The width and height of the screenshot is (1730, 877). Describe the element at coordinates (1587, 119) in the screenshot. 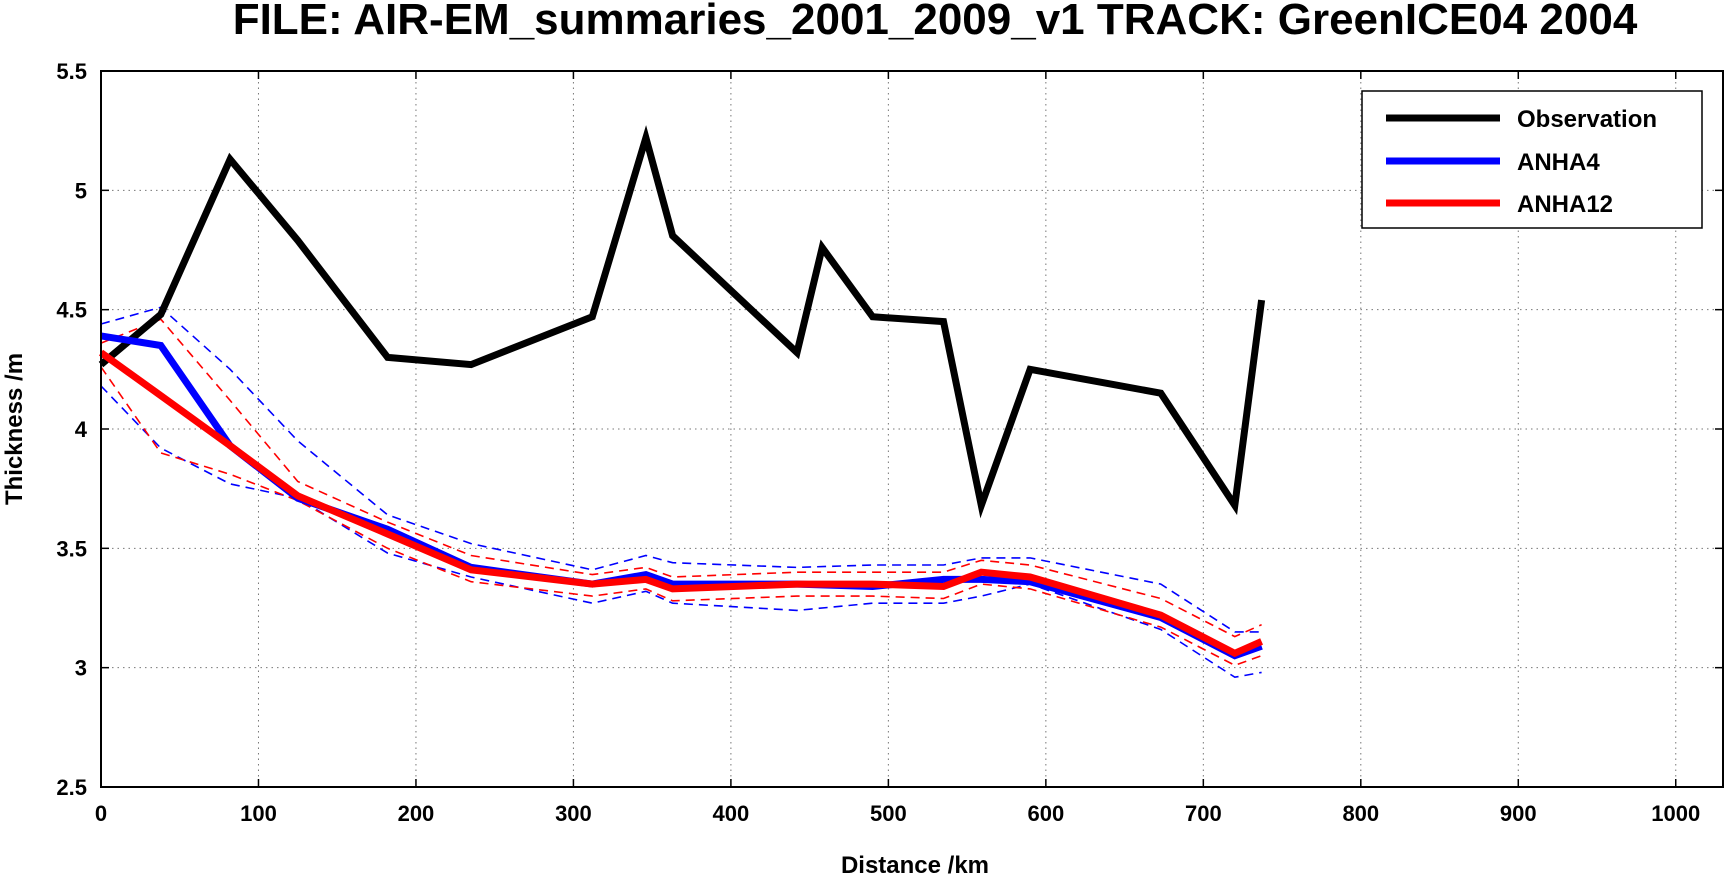

I see `legend-observation-label: Observation` at that location.